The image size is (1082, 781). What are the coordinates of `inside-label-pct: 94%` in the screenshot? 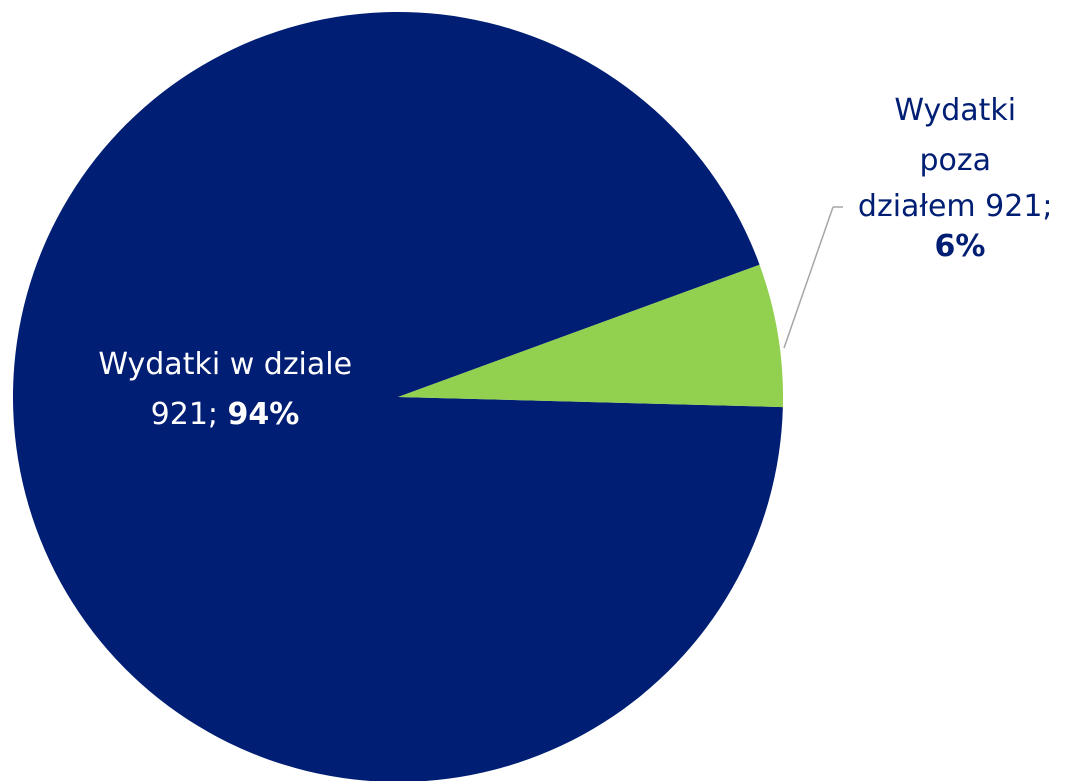 It's located at (264, 414).